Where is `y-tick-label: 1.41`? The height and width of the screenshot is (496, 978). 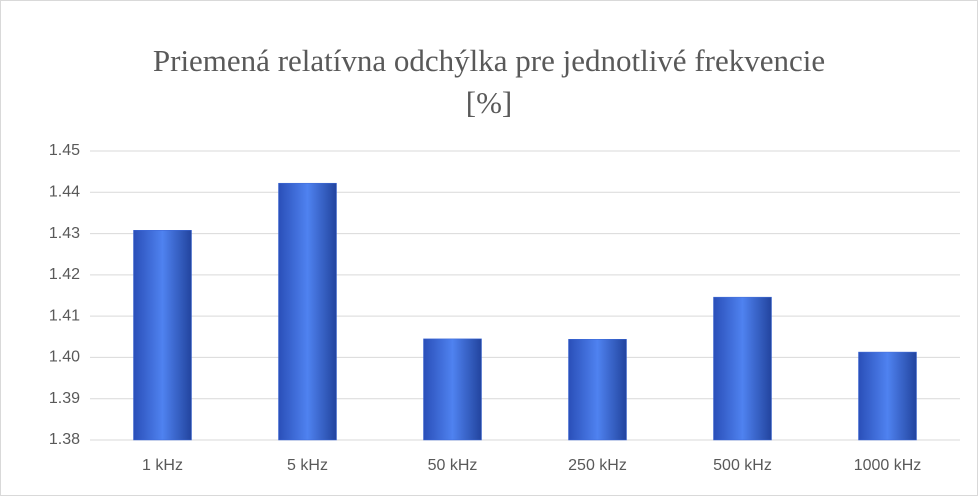 y-tick-label: 1.41 is located at coordinates (64, 315).